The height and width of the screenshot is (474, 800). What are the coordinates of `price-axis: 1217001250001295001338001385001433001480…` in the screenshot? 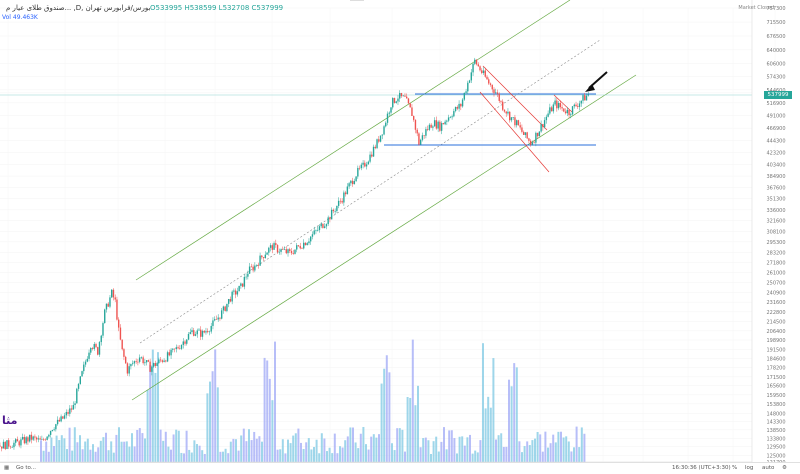 It's located at (768, 233).